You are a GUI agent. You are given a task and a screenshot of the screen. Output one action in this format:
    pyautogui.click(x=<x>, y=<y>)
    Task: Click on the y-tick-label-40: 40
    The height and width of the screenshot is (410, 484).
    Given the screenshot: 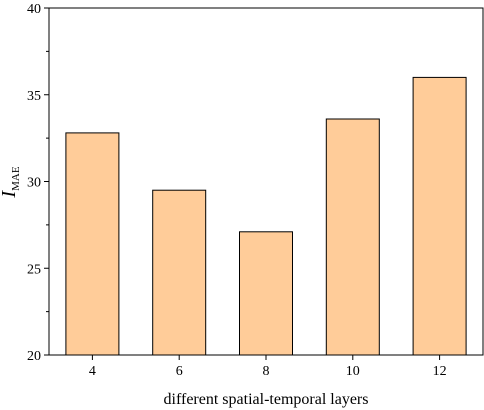 What is the action you would take?
    pyautogui.click(x=34, y=9)
    